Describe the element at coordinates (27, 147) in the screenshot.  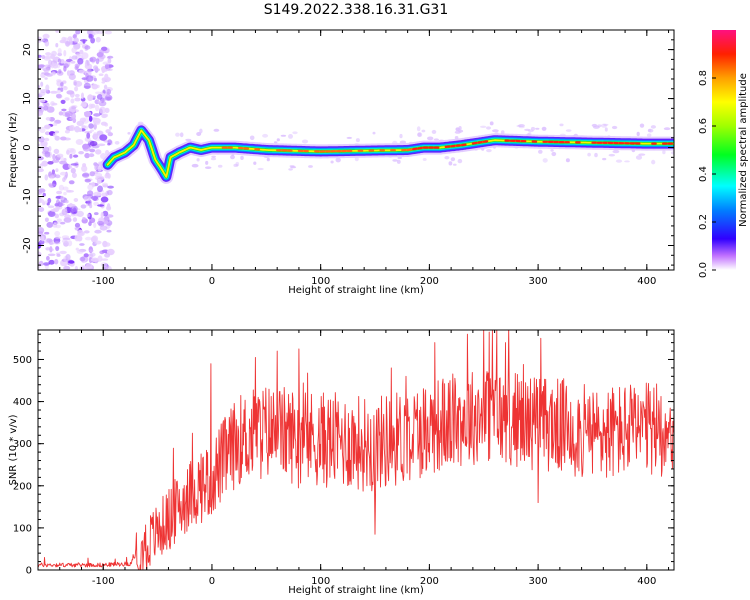
I see `spectrogram-y-tick-label: 0` at that location.